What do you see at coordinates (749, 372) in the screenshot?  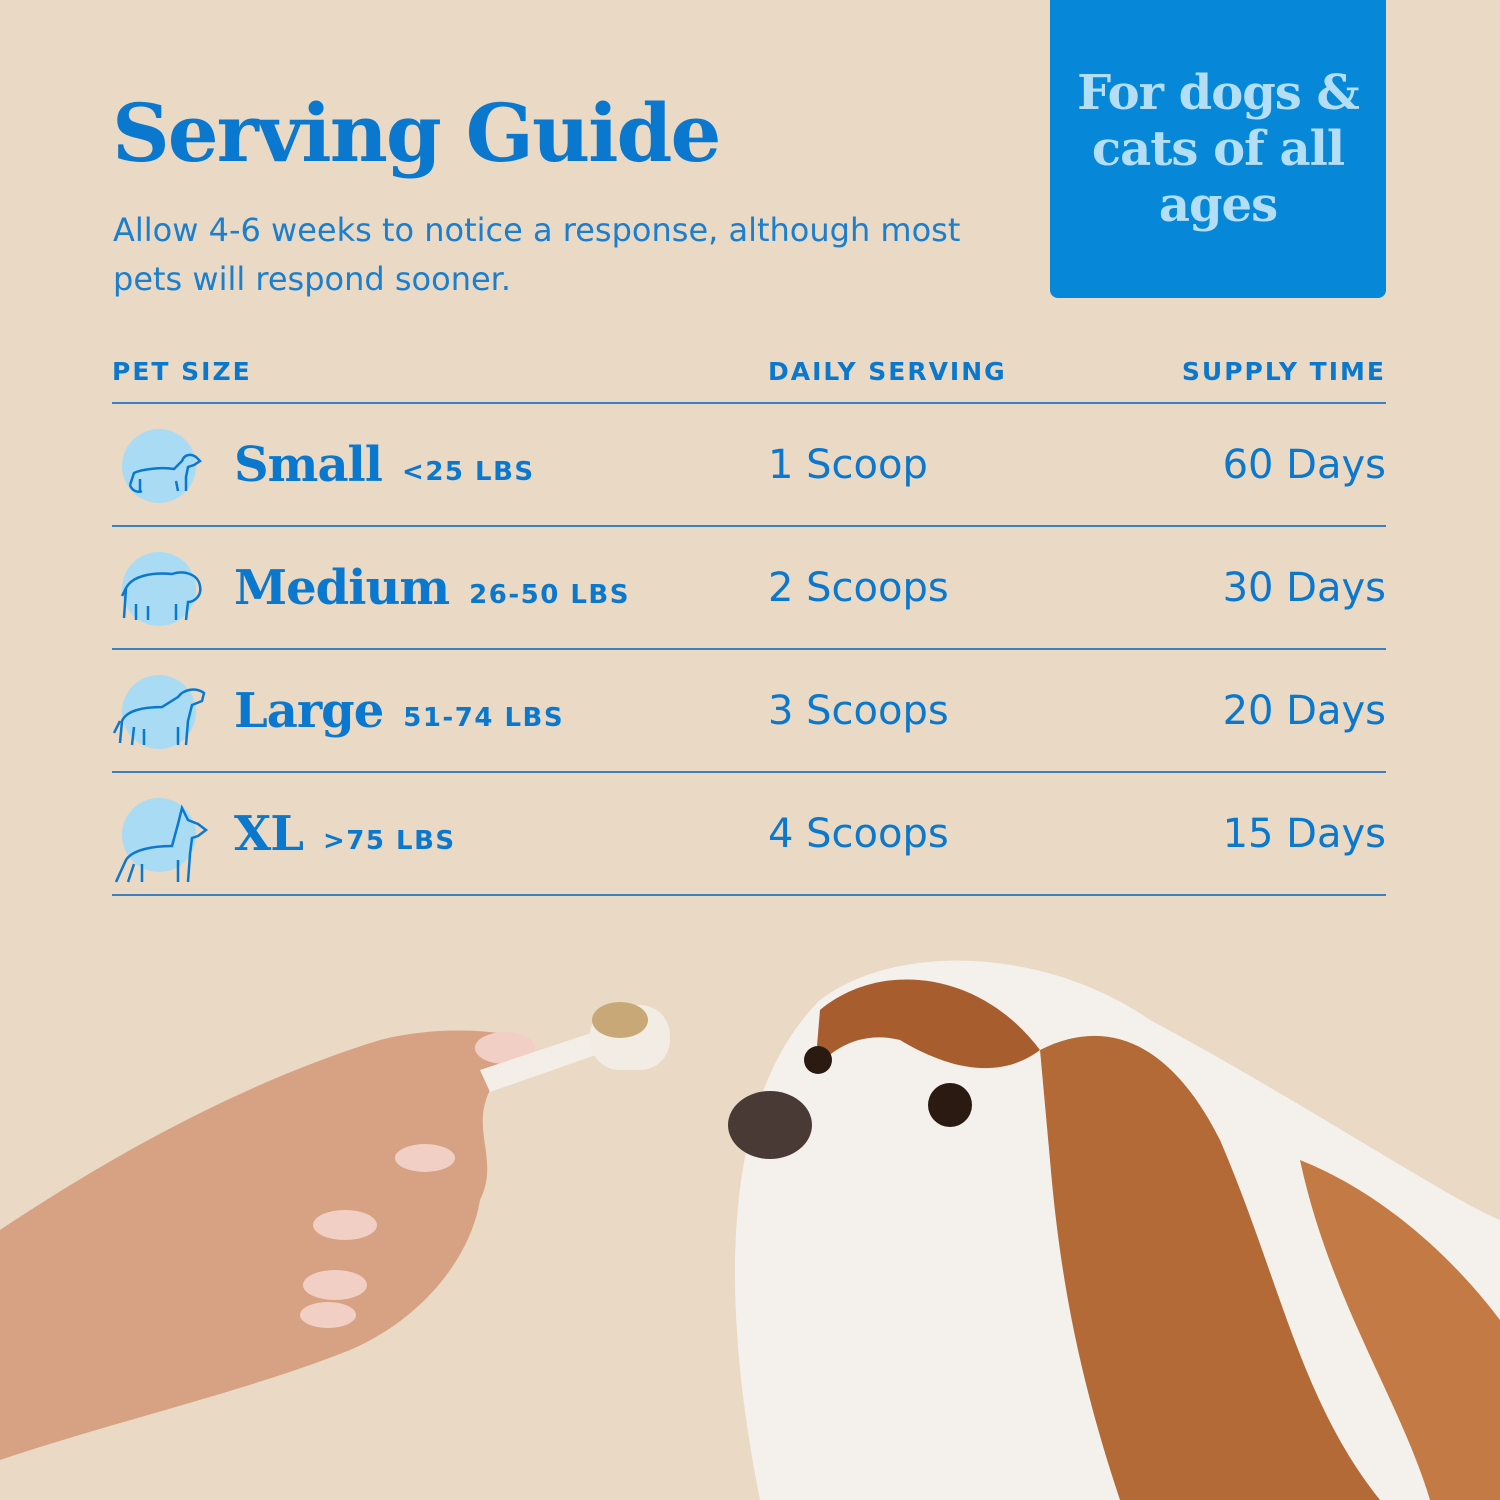 I see `table-header: PET SIZE DAILY SERVING SUPPLY TIME` at bounding box center [749, 372].